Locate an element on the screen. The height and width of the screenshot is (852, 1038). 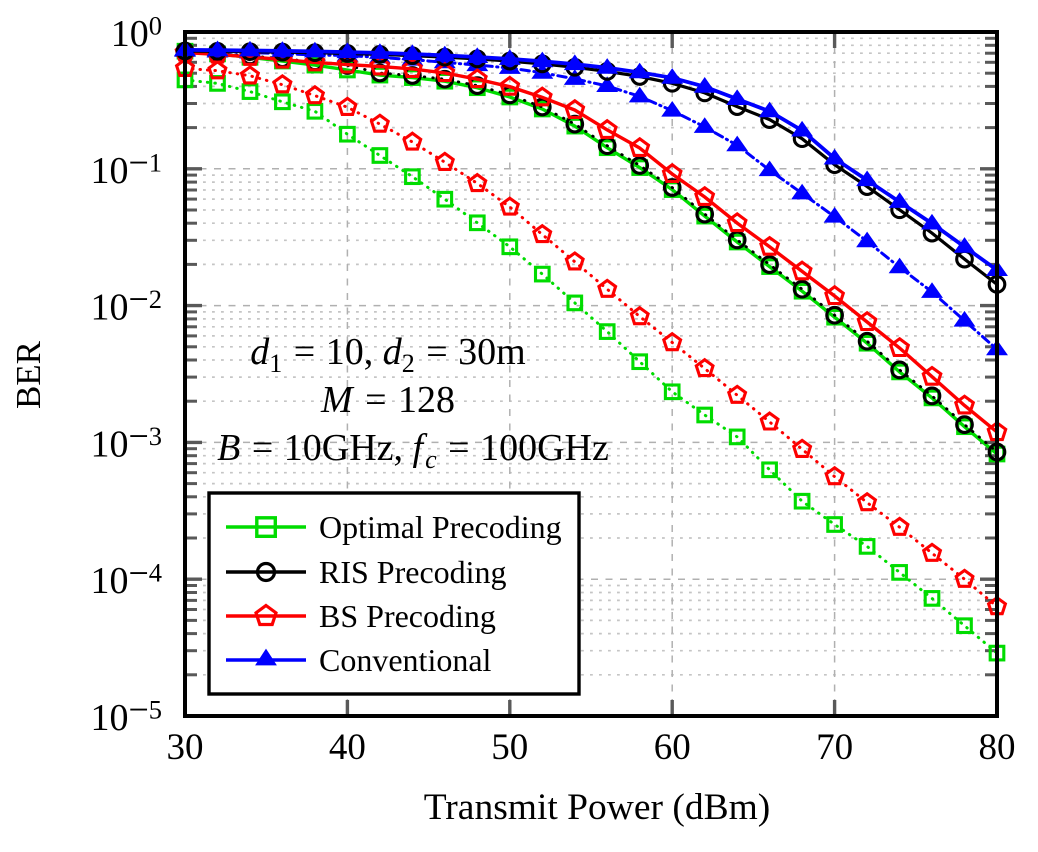
svg-text: M = 128 is located at coordinates (387, 400).